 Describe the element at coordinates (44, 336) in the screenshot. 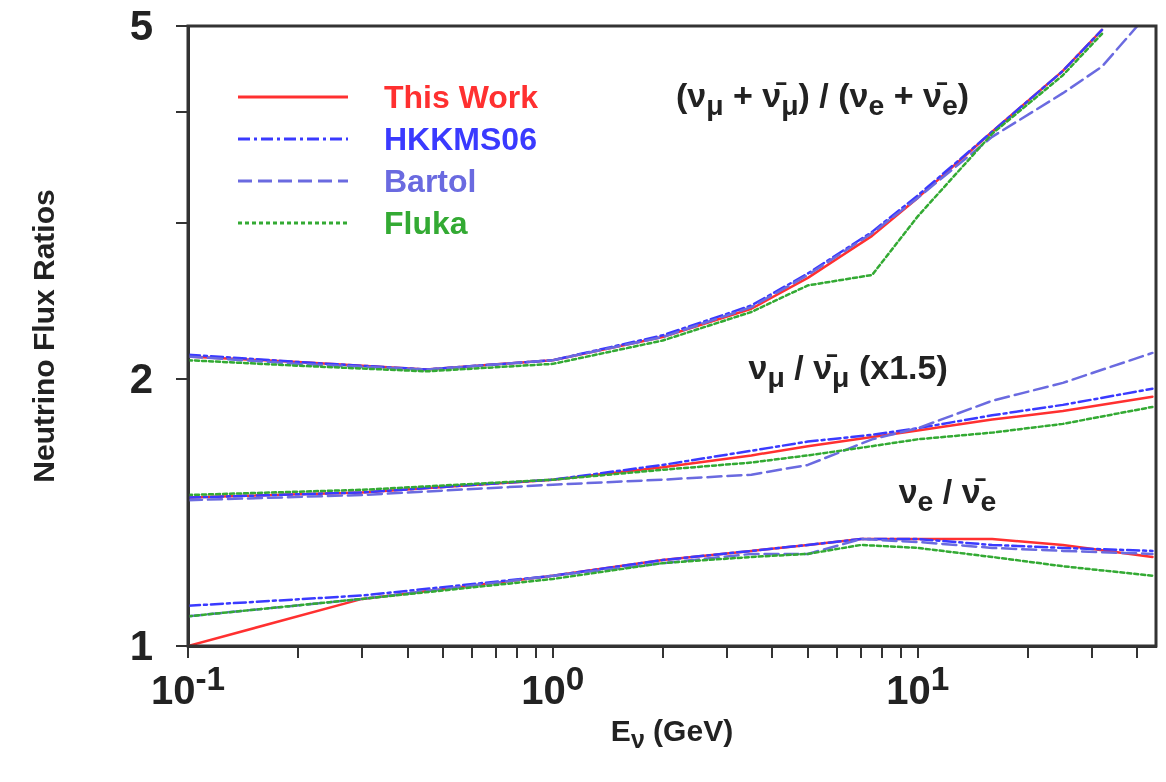

I see `y-axis-title: Neutrino Flux Ratios` at that location.